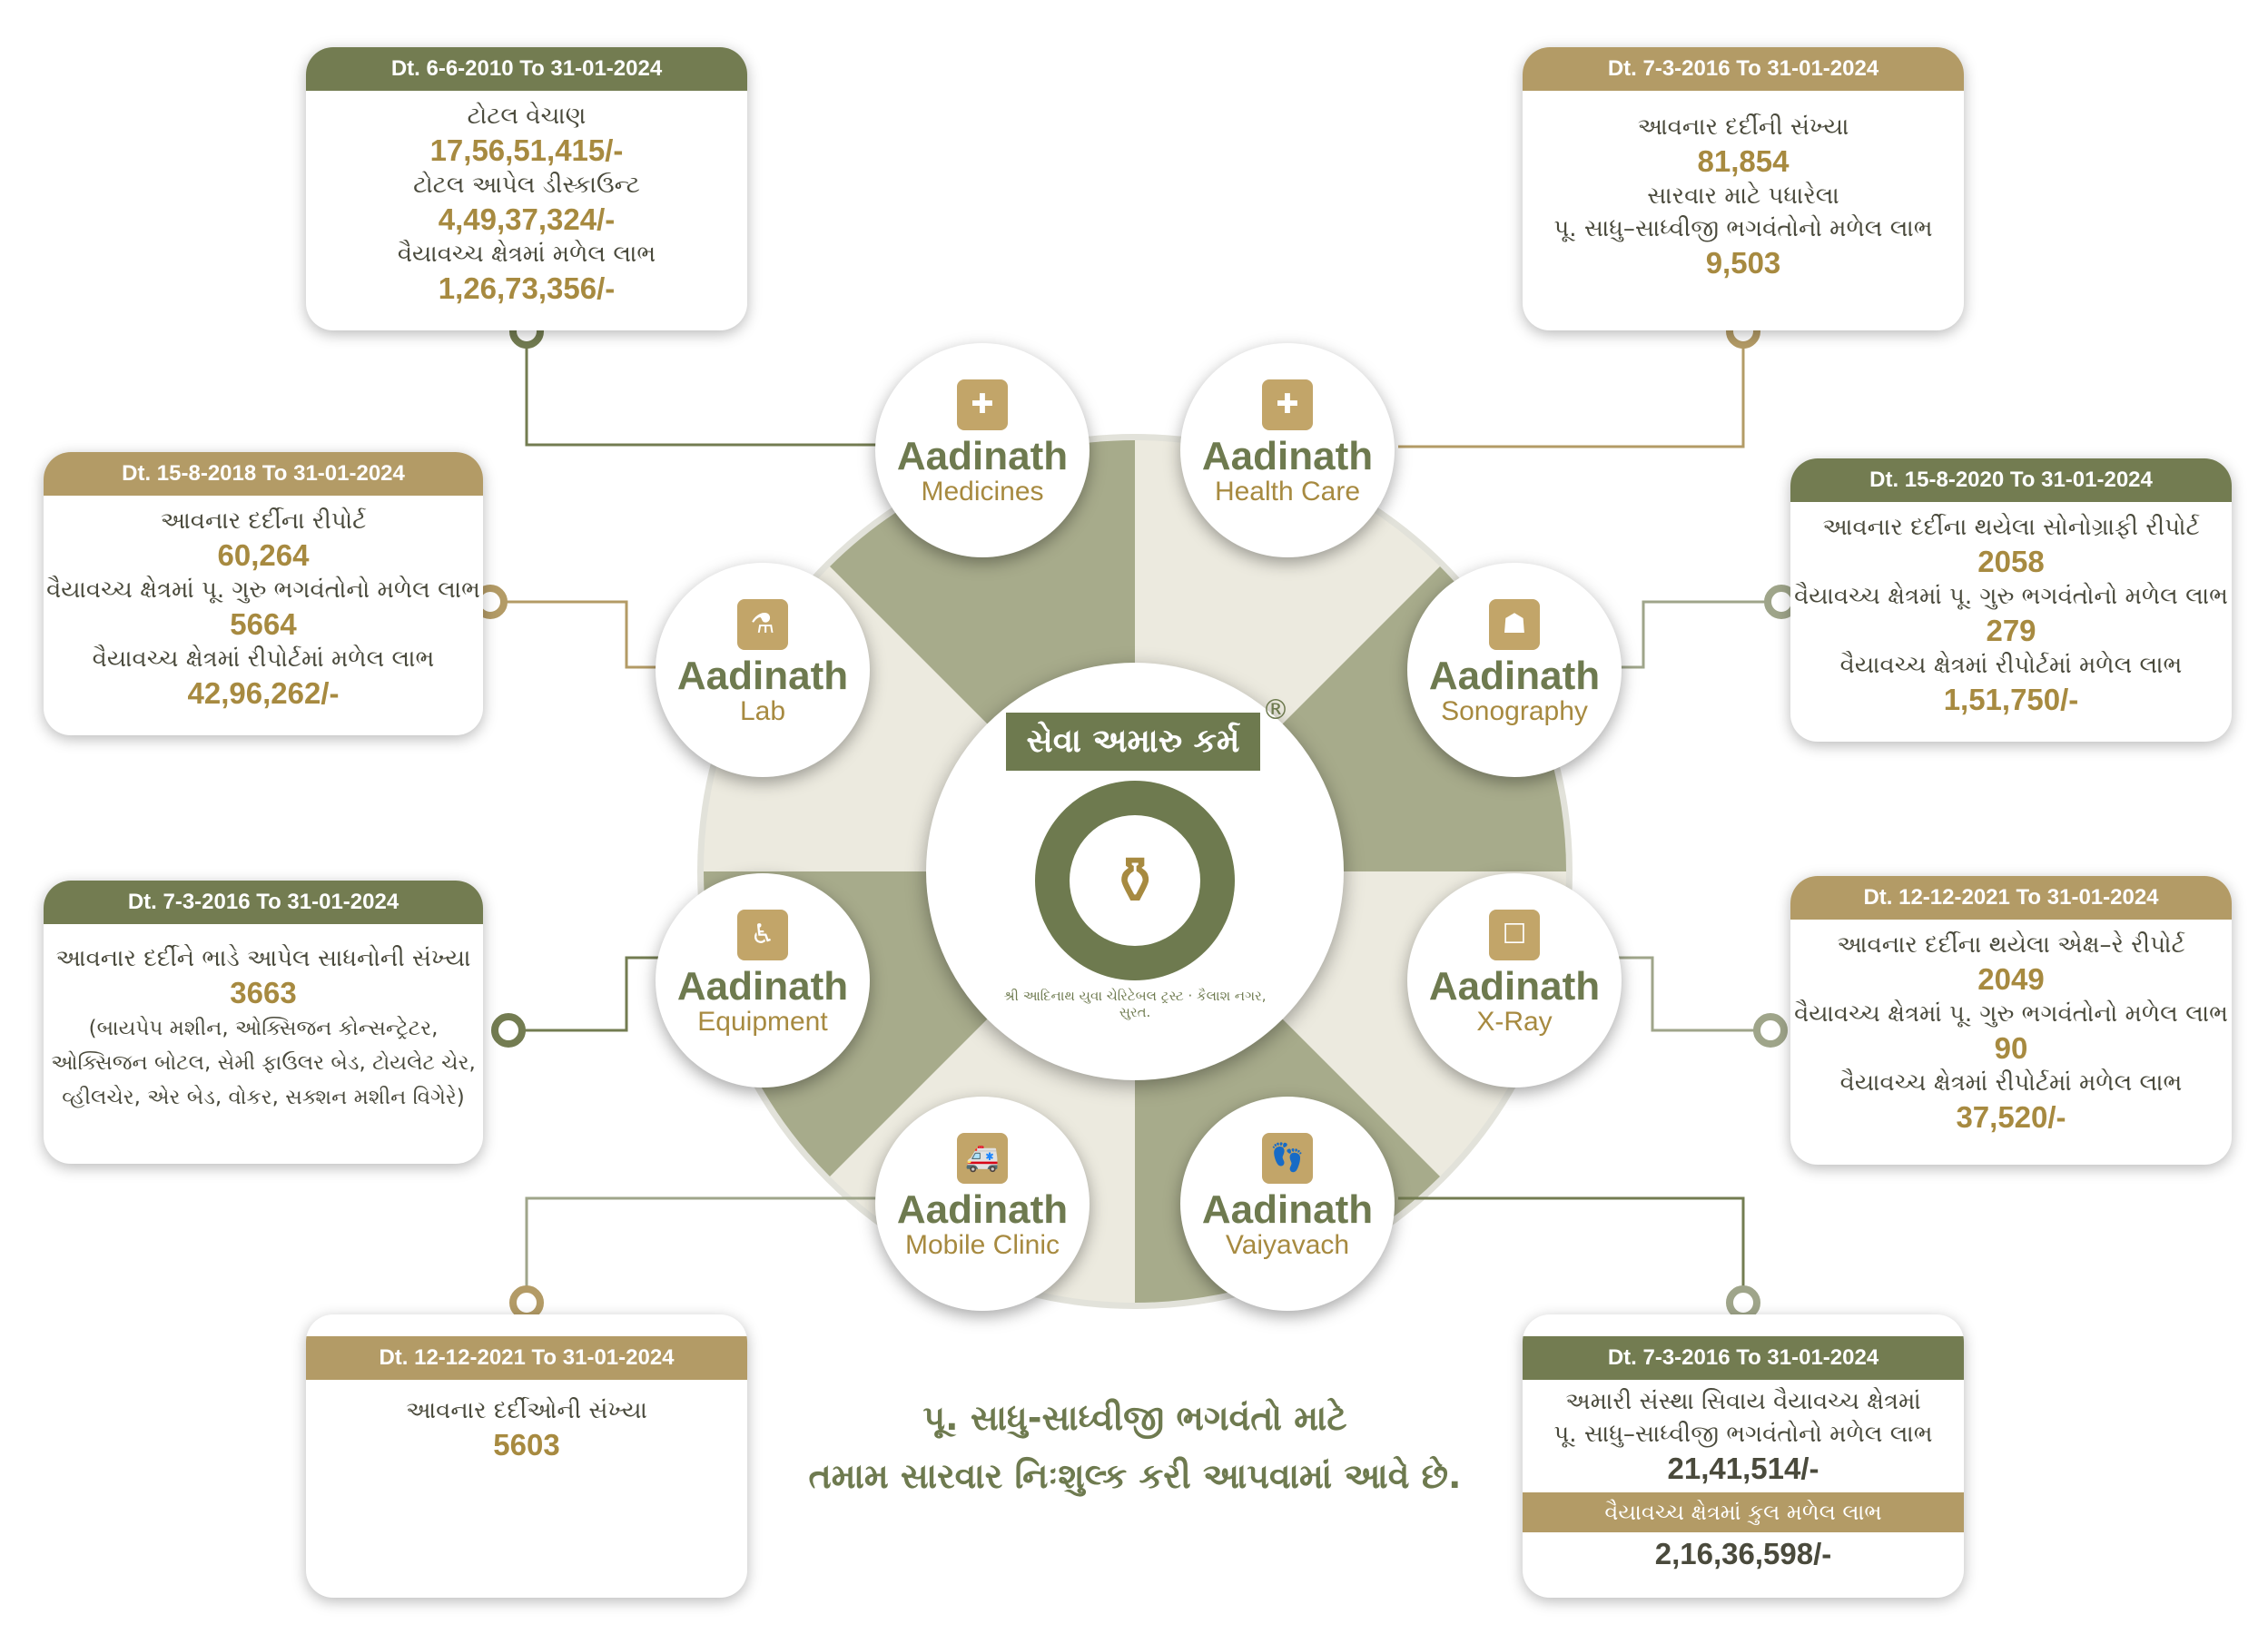 The image size is (2268, 1634). I want to click on card-label: વૈયાવચ્ચ ક્ષેત્રમાં મળેલ લાભ, so click(526, 254).